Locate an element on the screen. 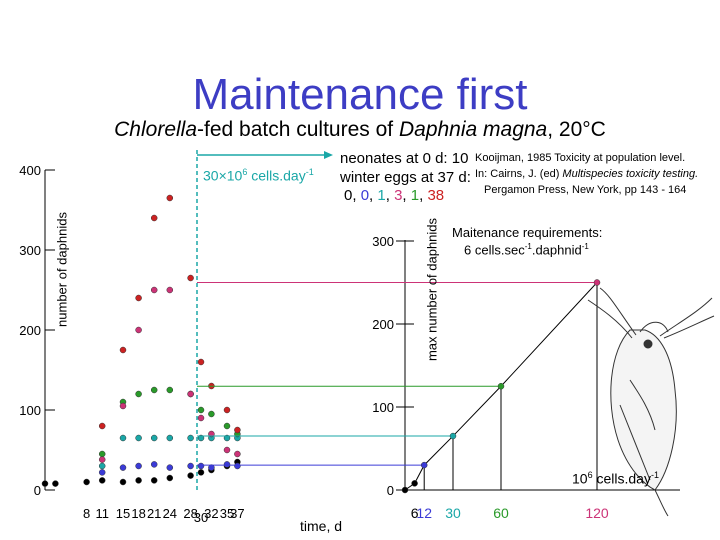 This screenshot has width=720, height=540. right-y-ticks: 0 100 200 300 is located at coordinates (393, 366).